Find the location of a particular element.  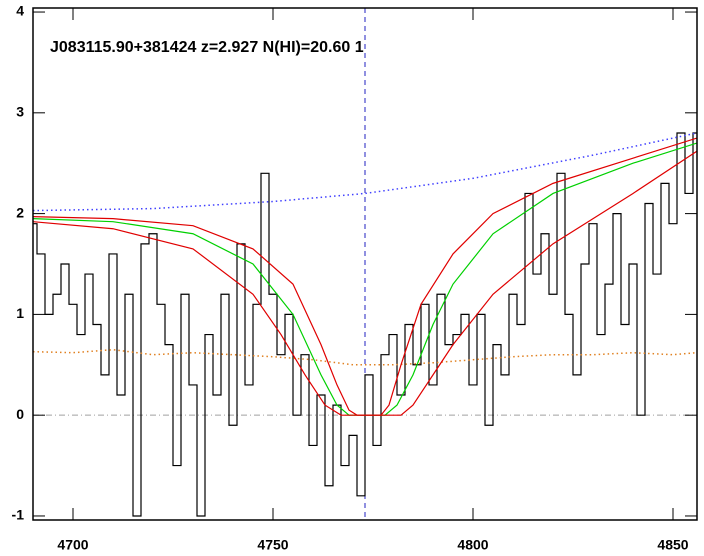

x-tick-label: 4700 is located at coordinates (72, 545).